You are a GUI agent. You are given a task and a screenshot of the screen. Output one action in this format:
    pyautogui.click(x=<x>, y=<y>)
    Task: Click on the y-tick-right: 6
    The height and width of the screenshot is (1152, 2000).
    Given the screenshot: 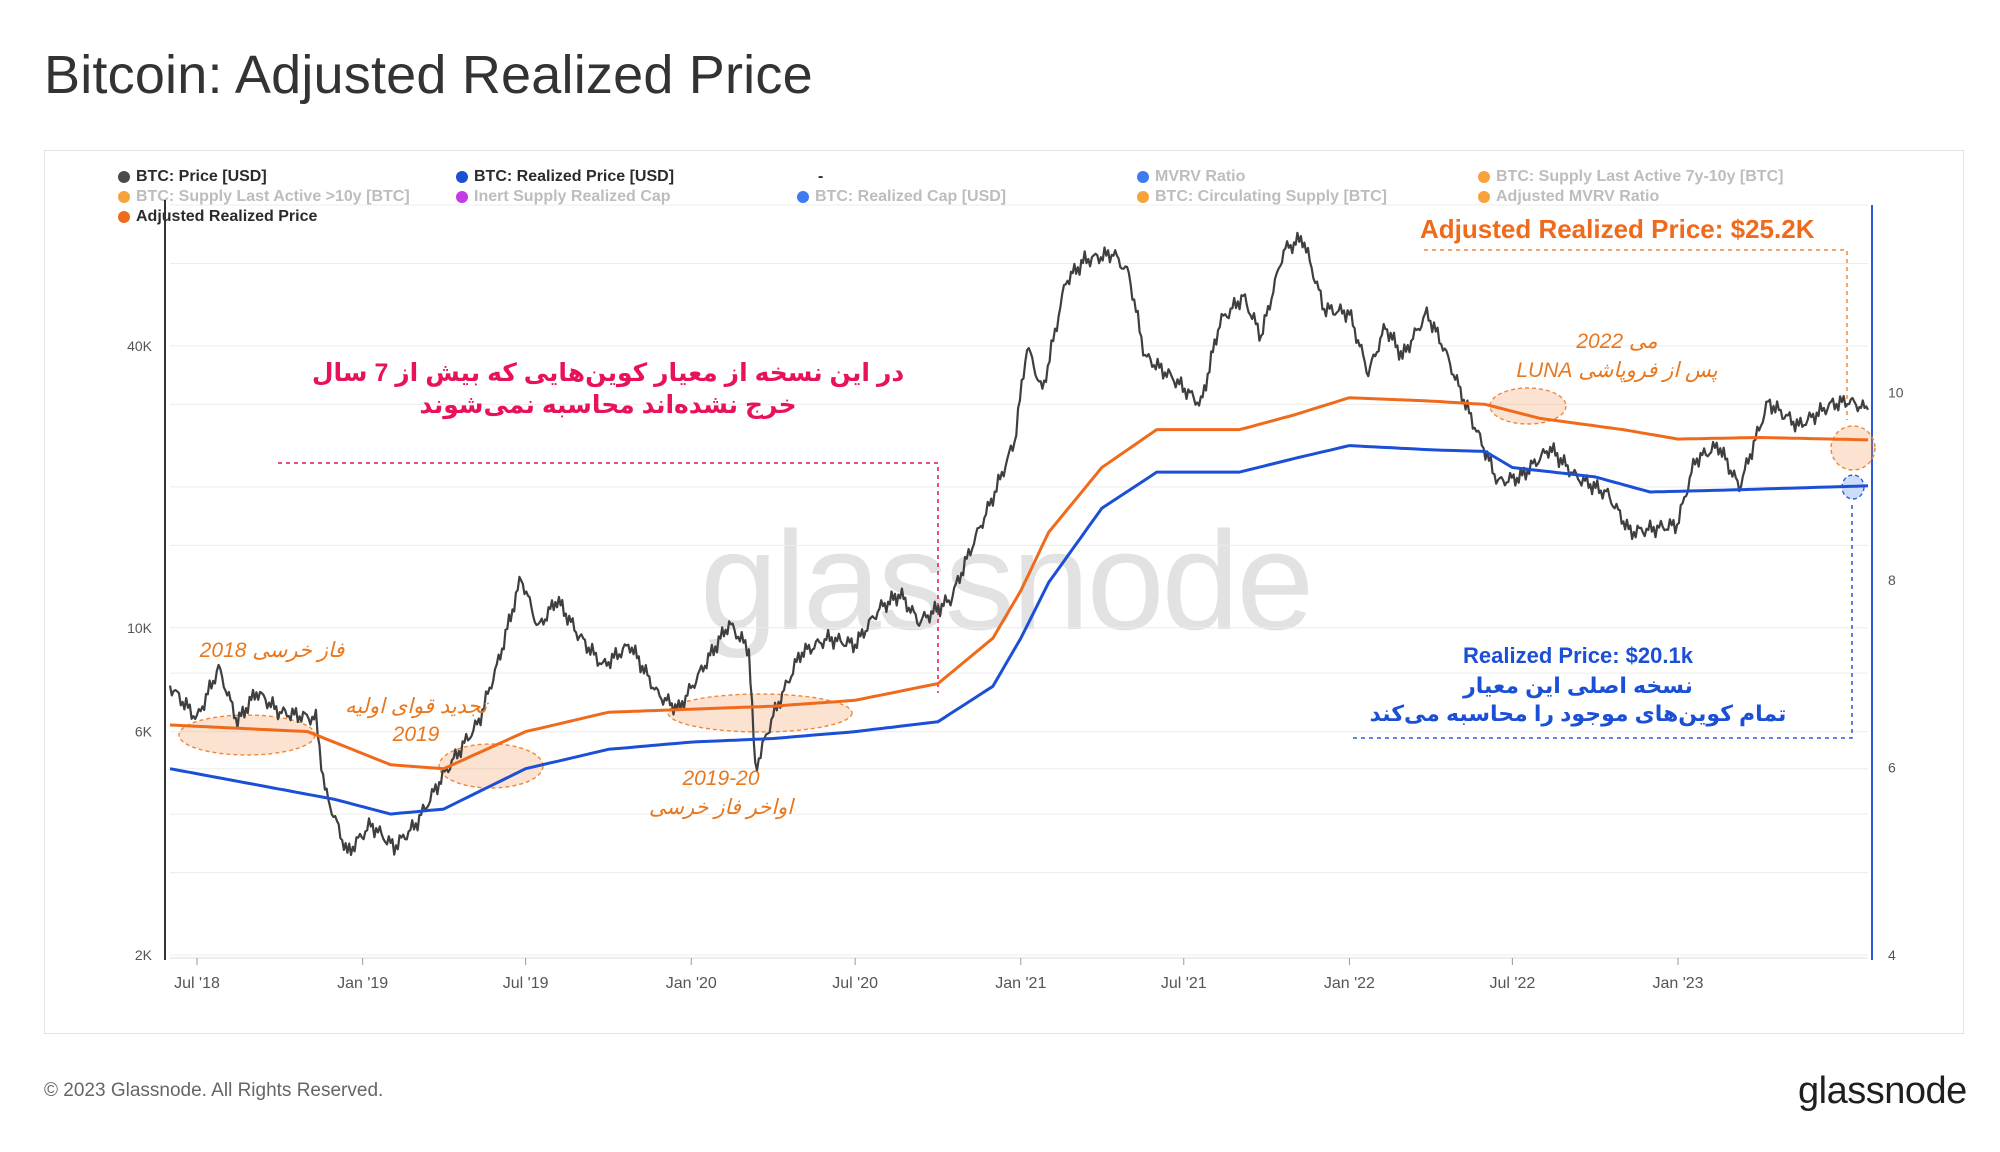 What is the action you would take?
    pyautogui.click(x=1892, y=768)
    